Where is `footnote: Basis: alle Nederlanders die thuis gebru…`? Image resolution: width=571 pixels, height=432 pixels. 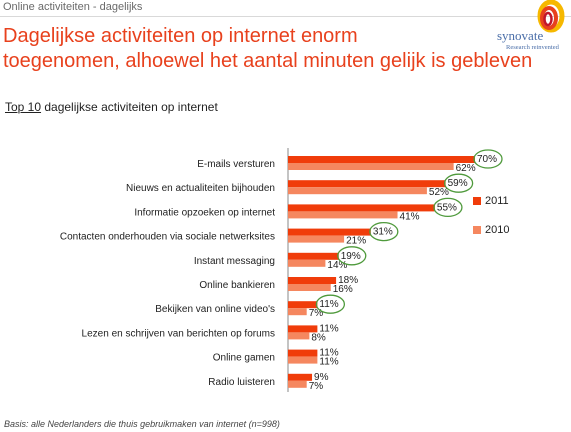 footnote: Basis: alle Nederlanders die thuis gebru… is located at coordinates (142, 424).